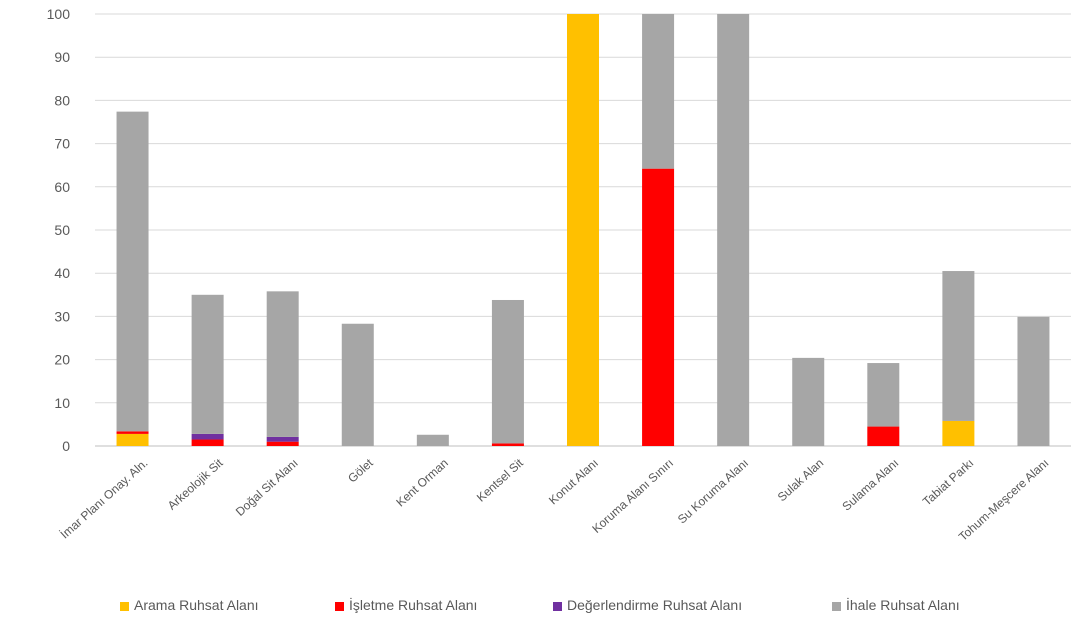  What do you see at coordinates (836, 606) in the screenshot?
I see `legend-swatch-ihale` at bounding box center [836, 606].